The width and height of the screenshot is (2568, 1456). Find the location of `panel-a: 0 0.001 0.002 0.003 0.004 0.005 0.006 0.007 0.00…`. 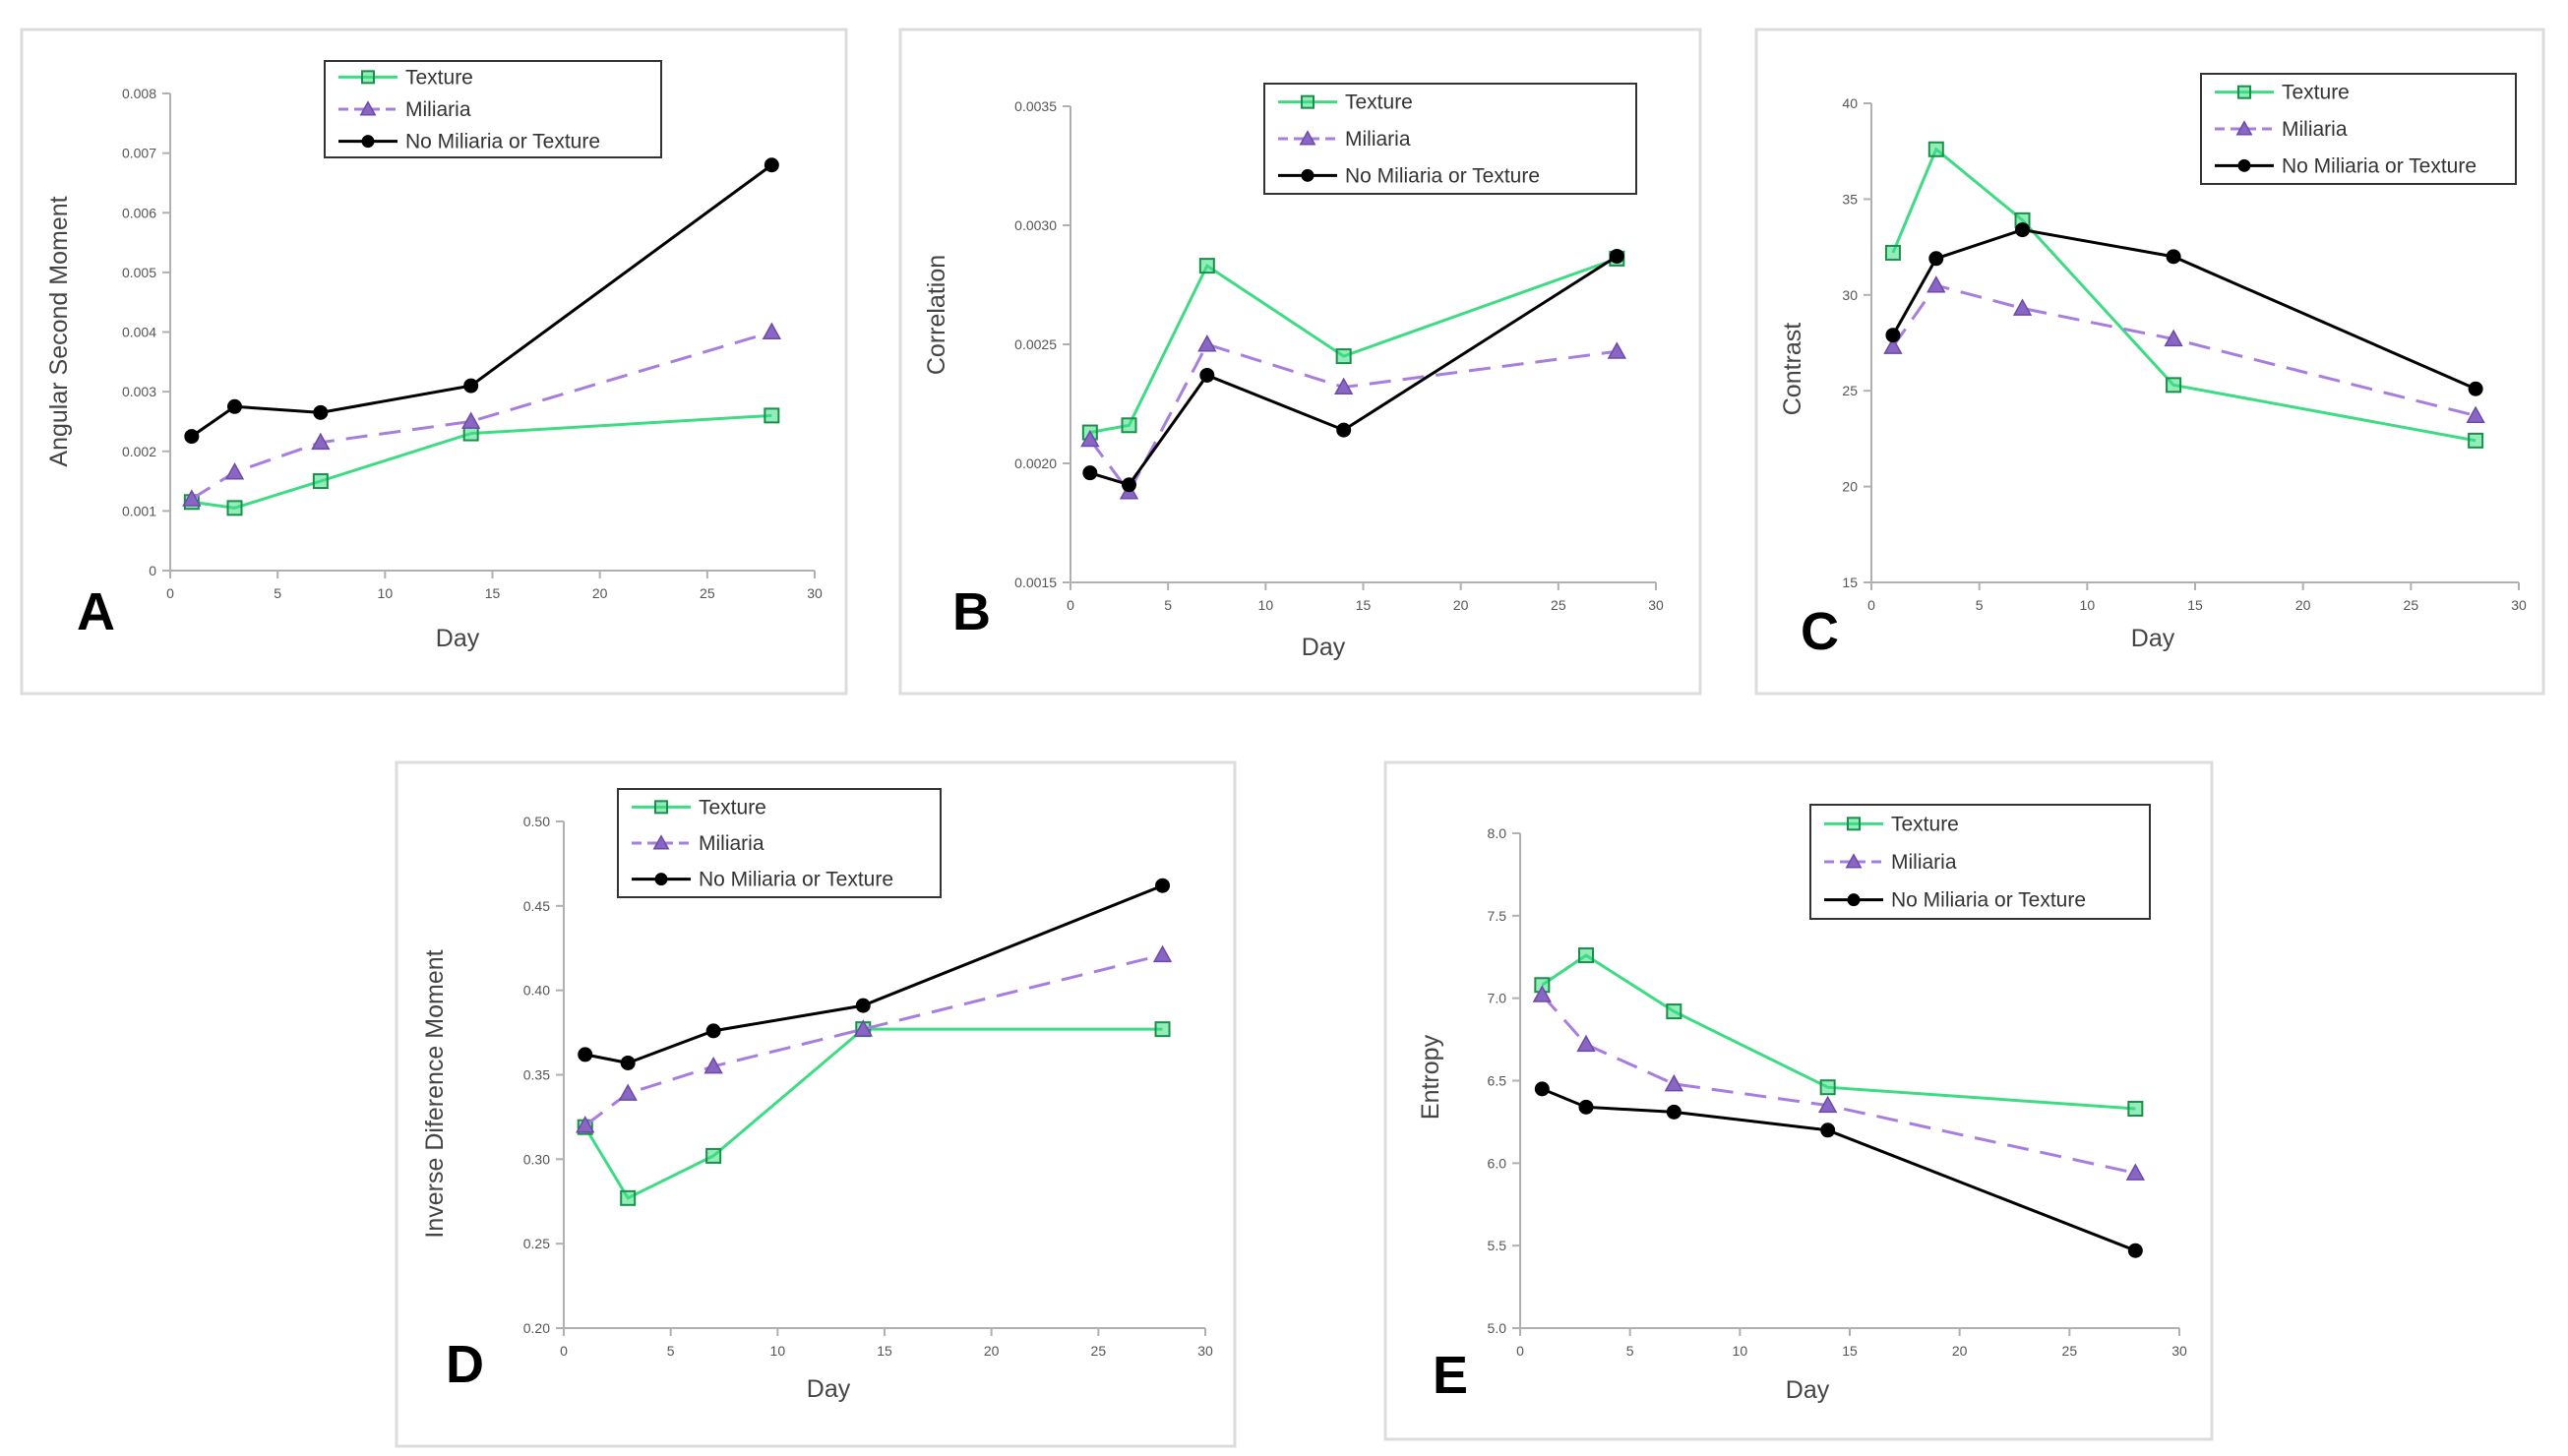

panel-a: 0 0.001 0.002 0.003 0.004 0.005 0.006 0.007 0.00… is located at coordinates (434, 362).